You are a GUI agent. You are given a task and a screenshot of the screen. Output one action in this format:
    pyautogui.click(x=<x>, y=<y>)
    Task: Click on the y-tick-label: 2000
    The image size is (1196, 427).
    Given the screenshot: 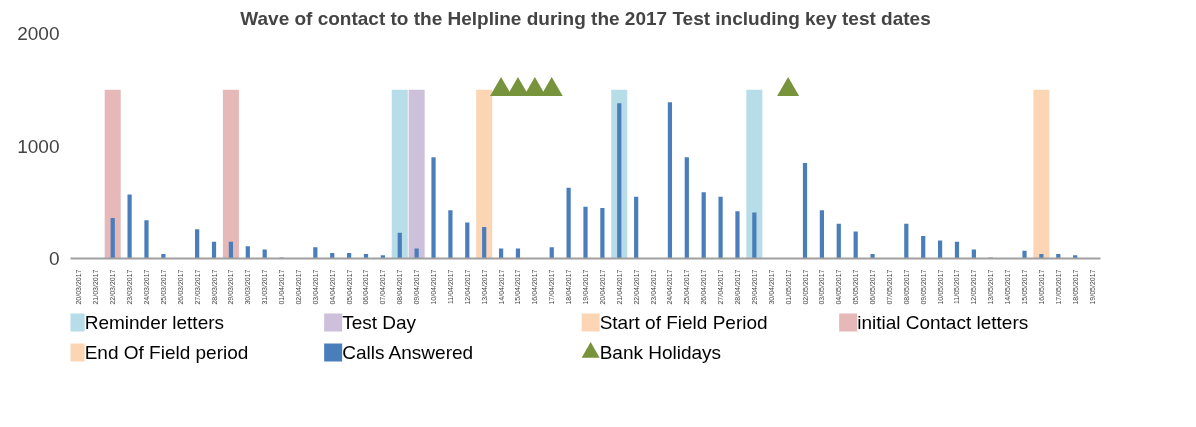 What is the action you would take?
    pyautogui.click(x=38, y=33)
    